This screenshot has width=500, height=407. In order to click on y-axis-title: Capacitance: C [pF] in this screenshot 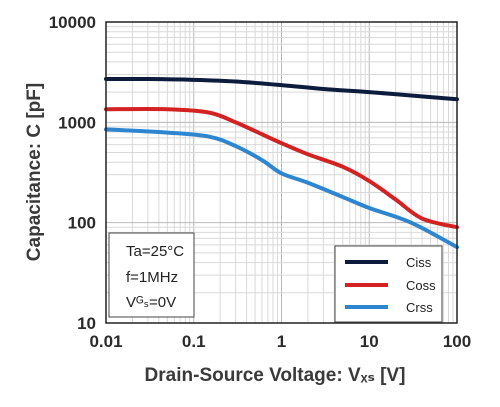, I will do `click(34, 172)`.